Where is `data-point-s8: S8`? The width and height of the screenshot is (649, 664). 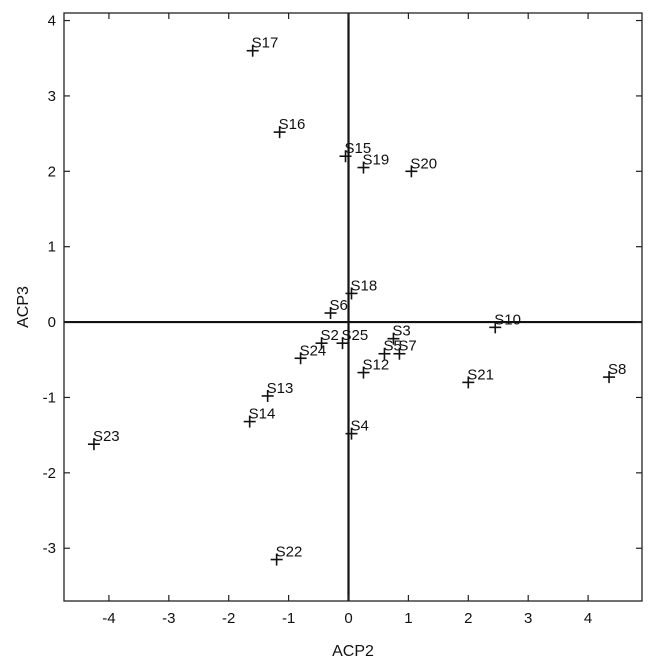
data-point-s8: S8 is located at coordinates (614, 372).